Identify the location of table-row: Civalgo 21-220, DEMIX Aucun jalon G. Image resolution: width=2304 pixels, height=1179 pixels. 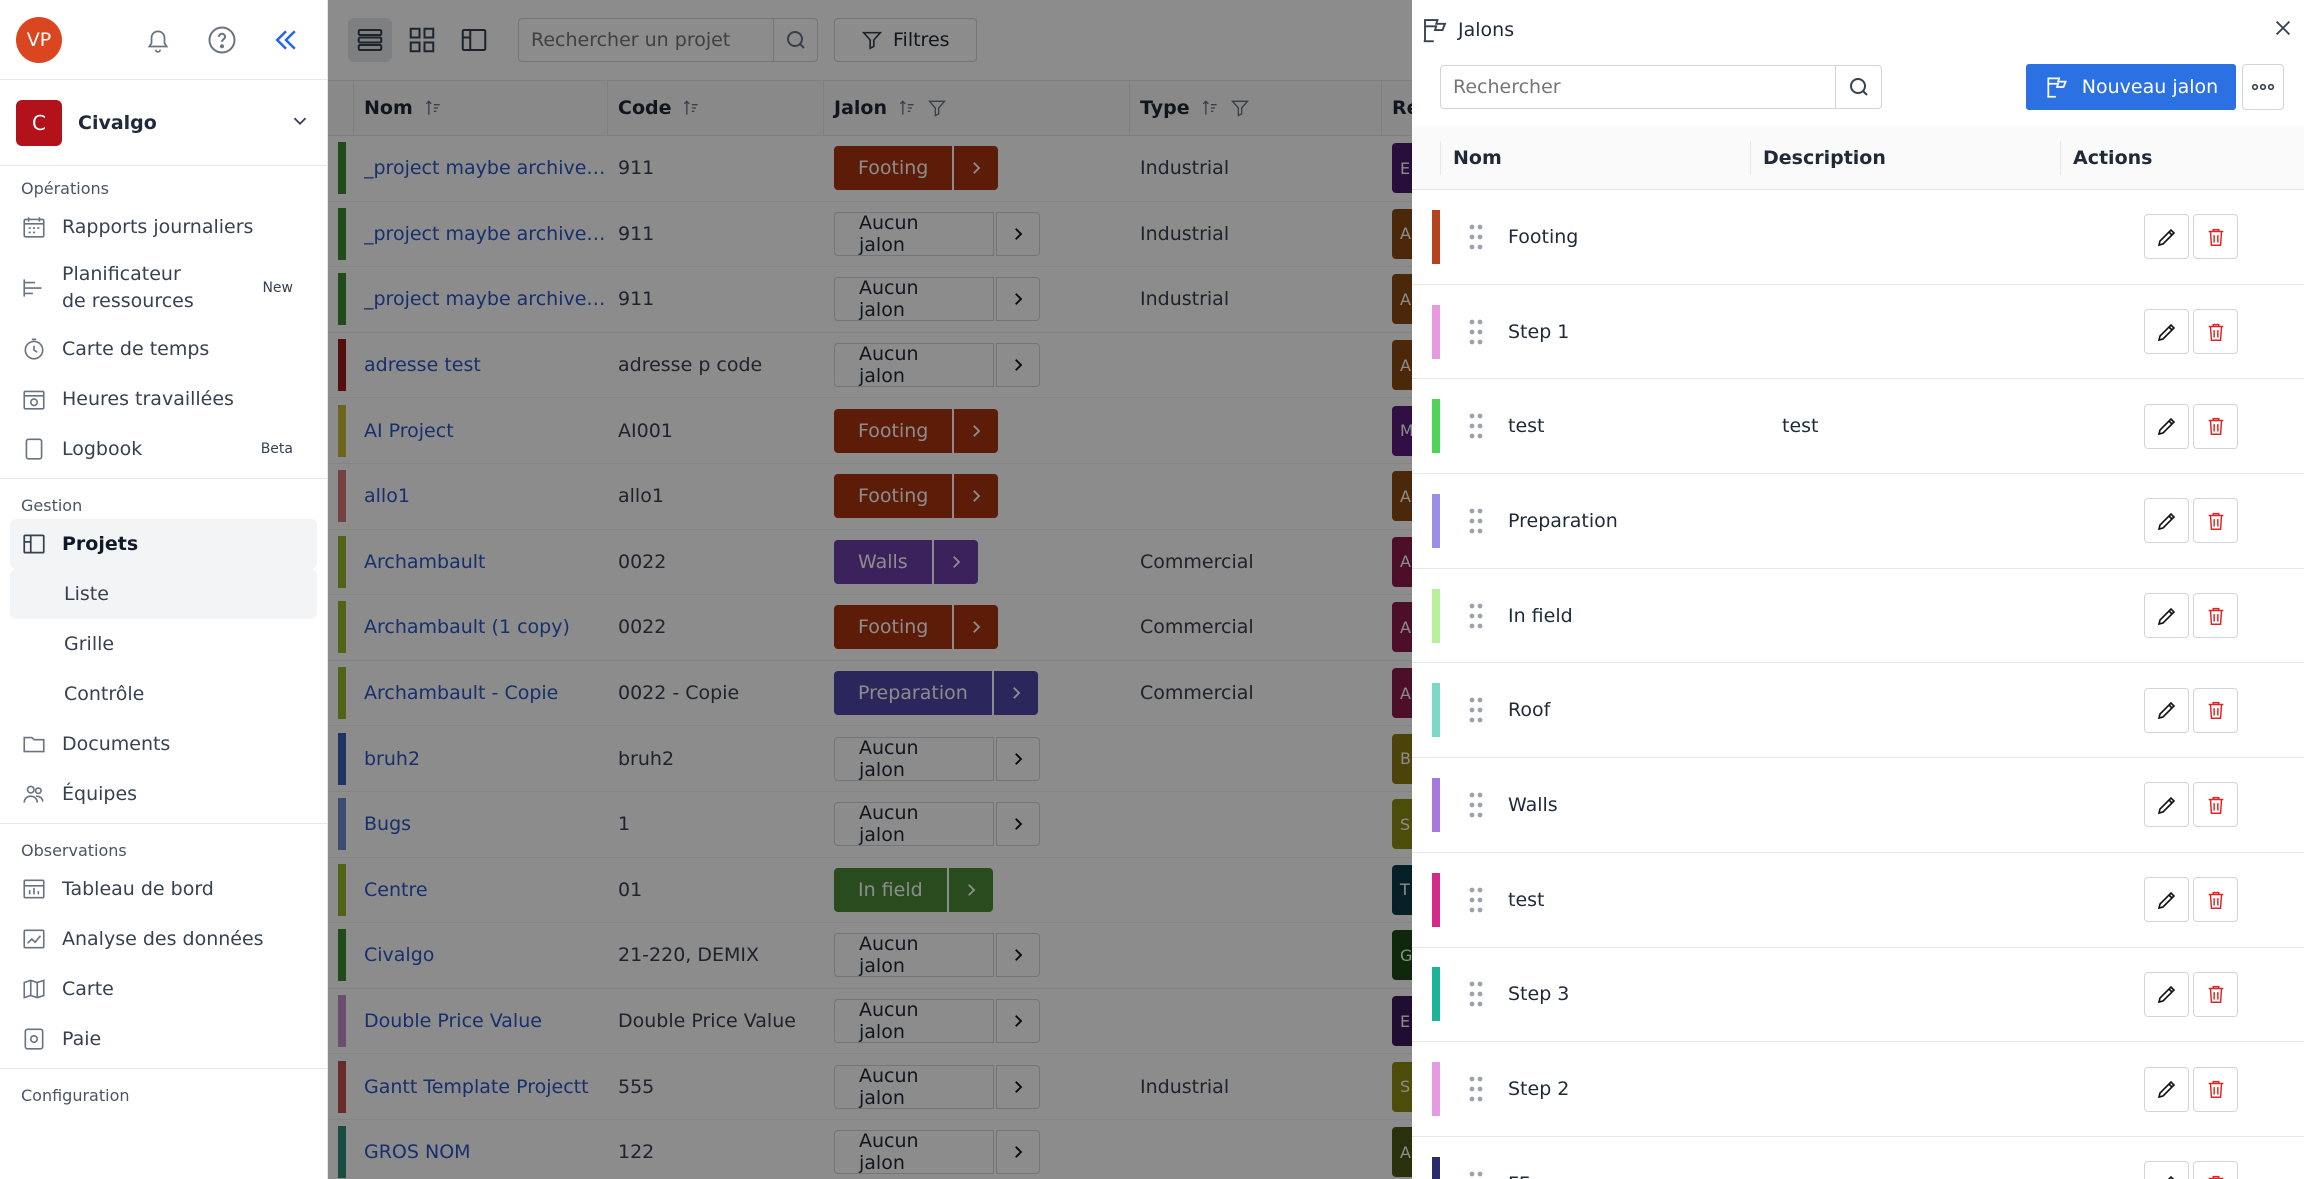
(1316, 956).